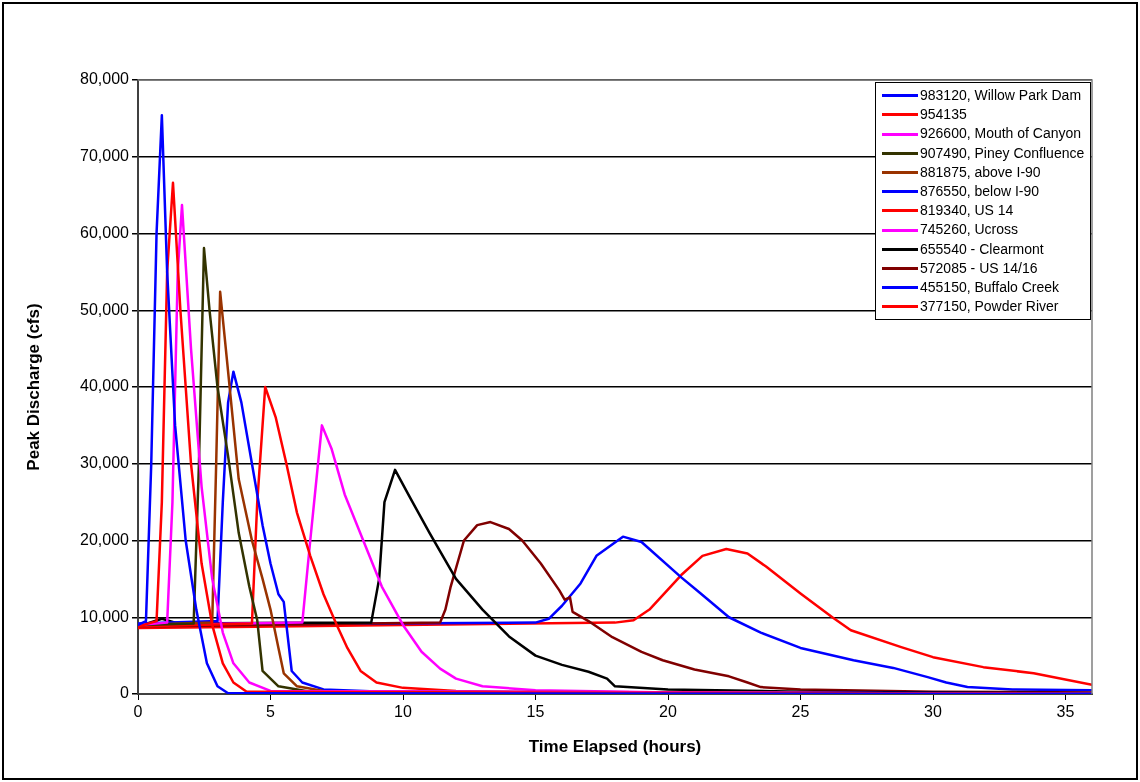 The width and height of the screenshot is (1140, 782). Describe the element at coordinates (967, 211) in the screenshot. I see `legend-label: 819340, US 14` at that location.